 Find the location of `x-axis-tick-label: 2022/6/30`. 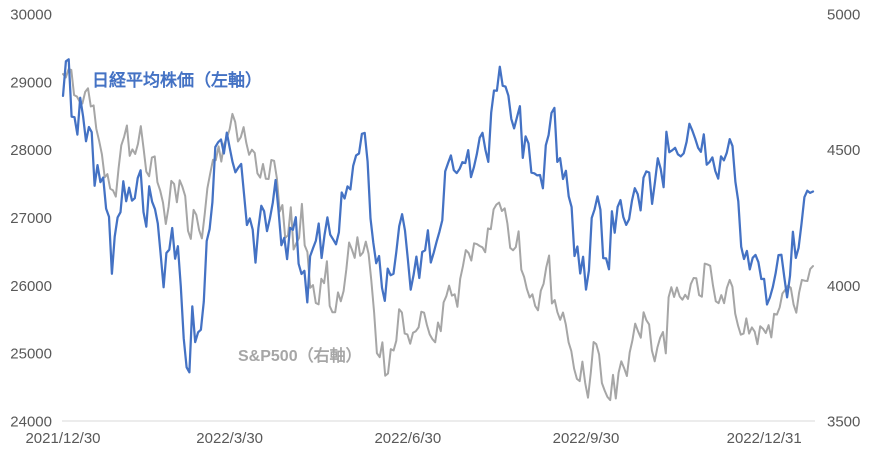

x-axis-tick-label: 2022/6/30 is located at coordinates (407, 438).